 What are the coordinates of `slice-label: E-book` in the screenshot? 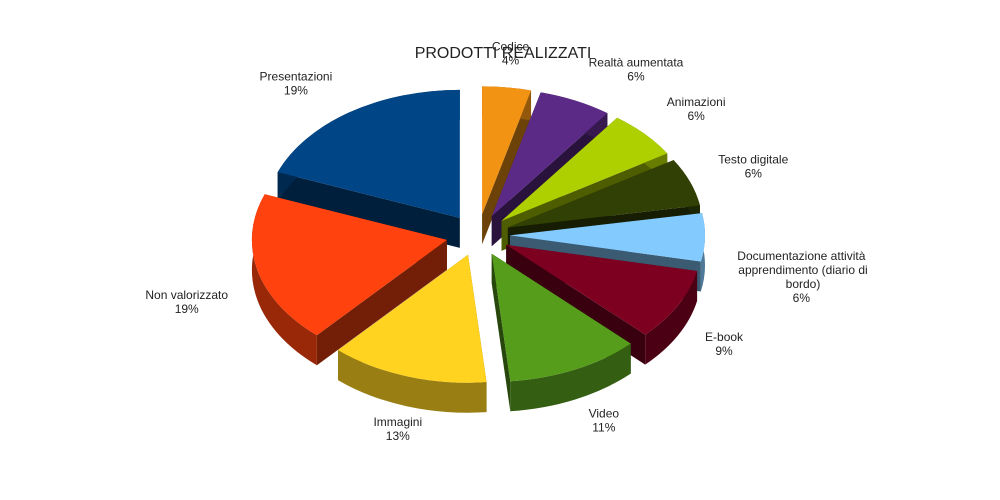 It's located at (724, 337).